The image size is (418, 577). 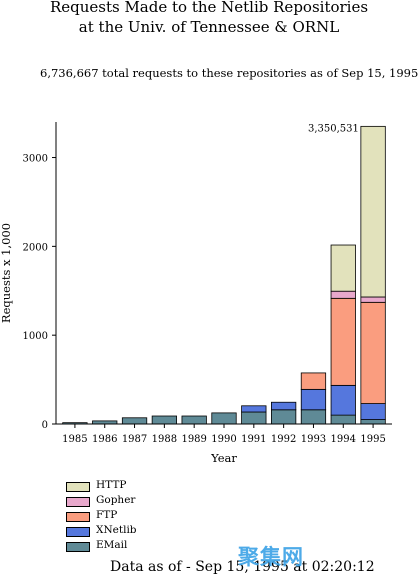 What do you see at coordinates (164, 439) in the screenshot?
I see `x-tick-label-1988: 1988` at bounding box center [164, 439].